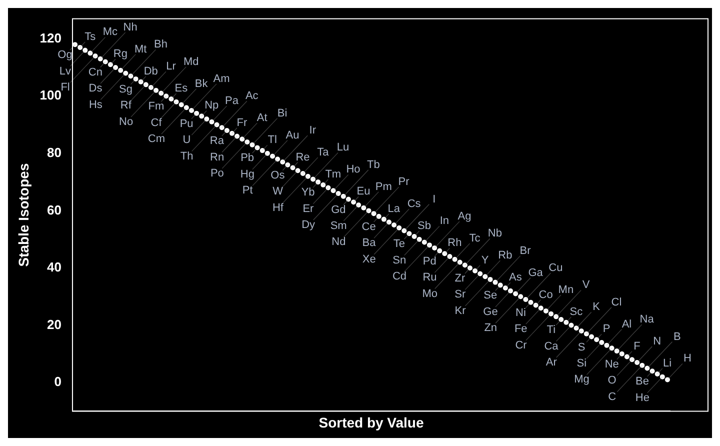 The height and width of the screenshot is (446, 720). What do you see at coordinates (323, 152) in the screenshot?
I see `annotation: Ta` at bounding box center [323, 152].